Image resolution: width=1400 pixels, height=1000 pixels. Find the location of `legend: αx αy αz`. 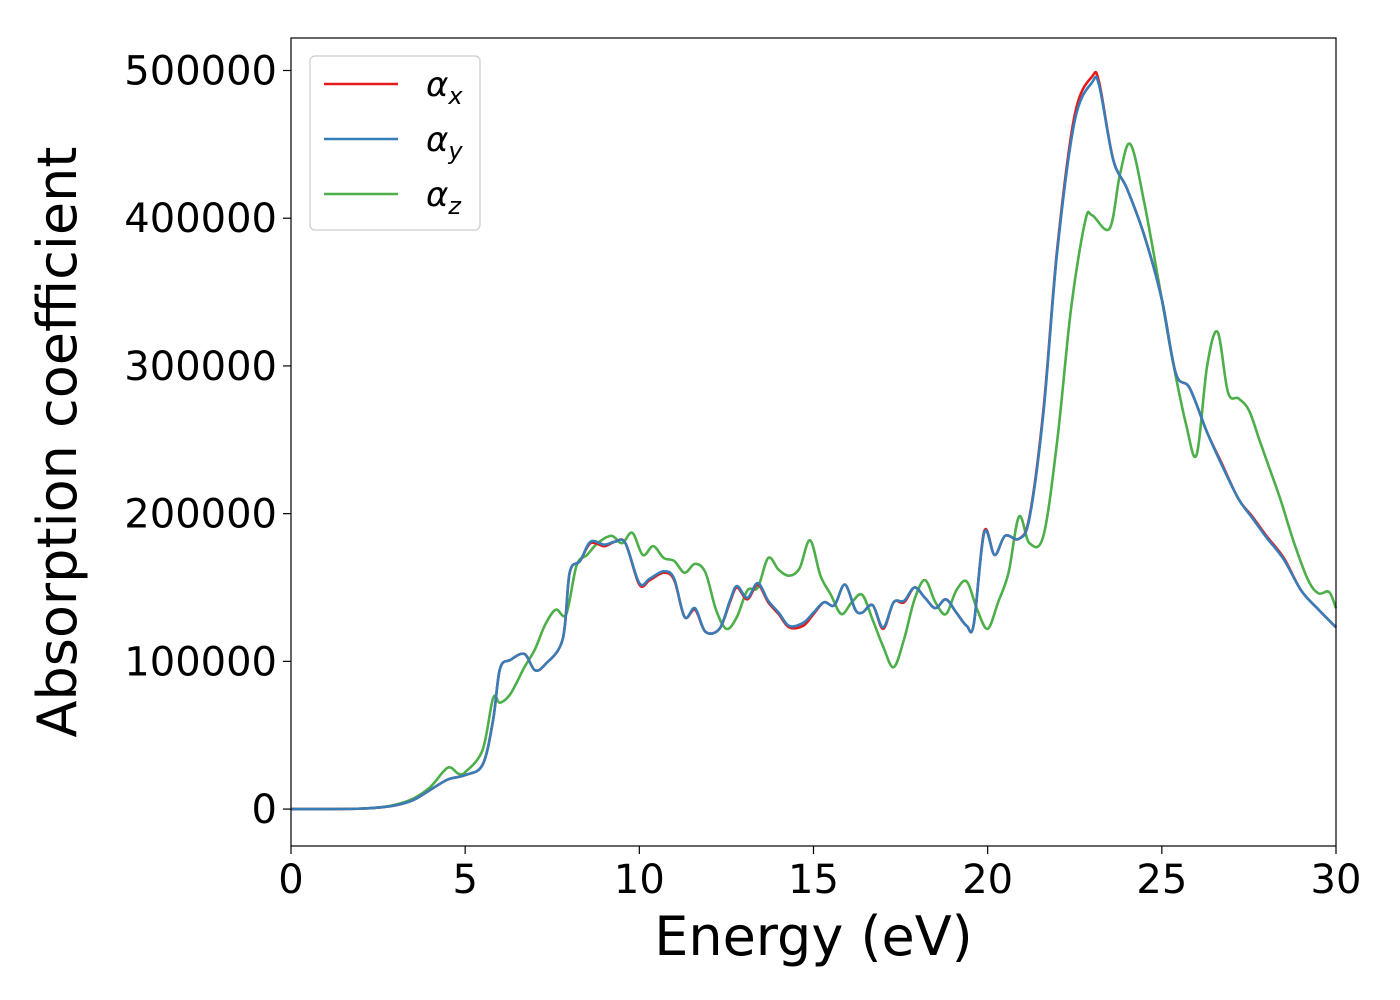

legend: αx αy αz is located at coordinates (395, 143).